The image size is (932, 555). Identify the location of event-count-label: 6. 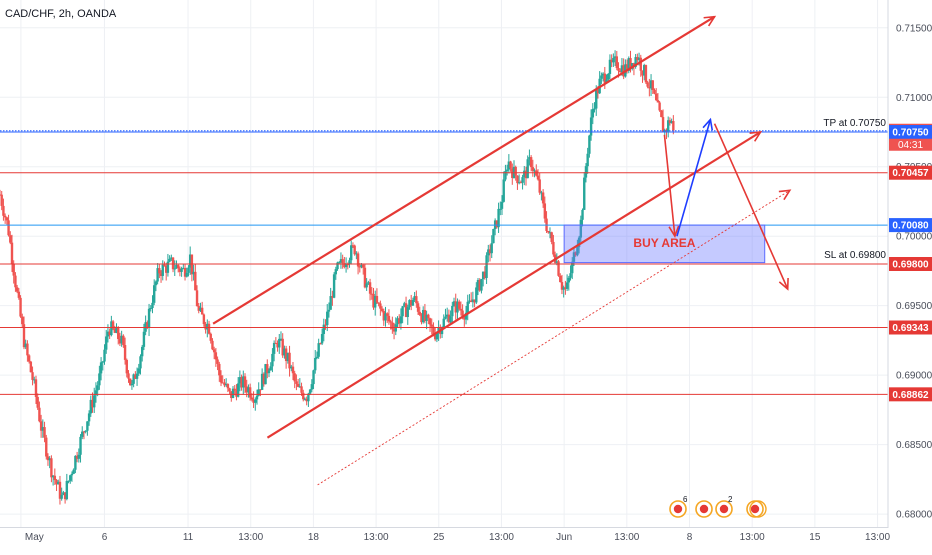
(685, 499).